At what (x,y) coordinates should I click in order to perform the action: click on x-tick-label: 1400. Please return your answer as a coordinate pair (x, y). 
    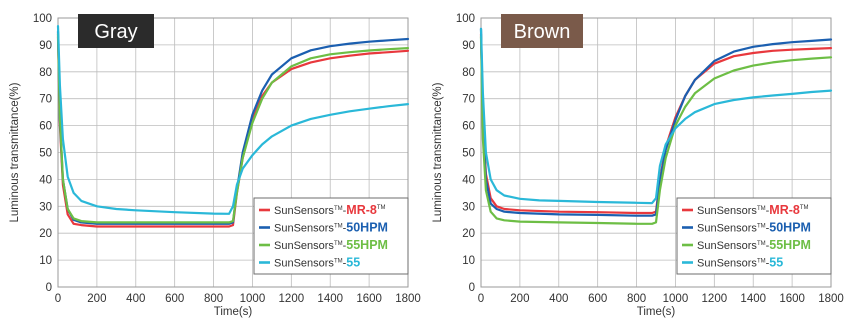
    Looking at the image, I should click on (753, 299).